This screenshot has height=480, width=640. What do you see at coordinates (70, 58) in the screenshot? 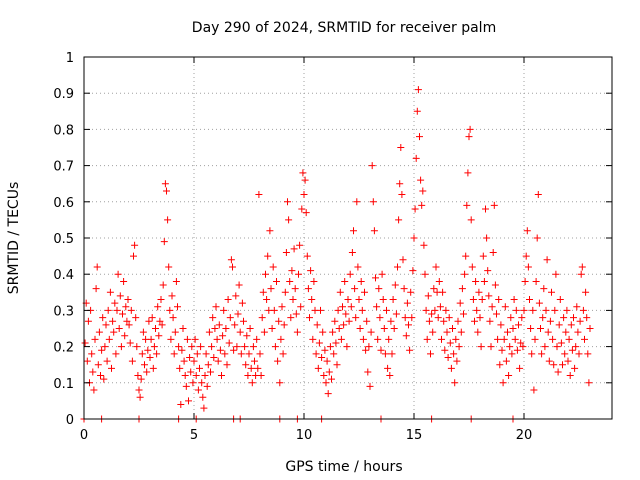
I see `y-tick-label: 1` at bounding box center [70, 58].